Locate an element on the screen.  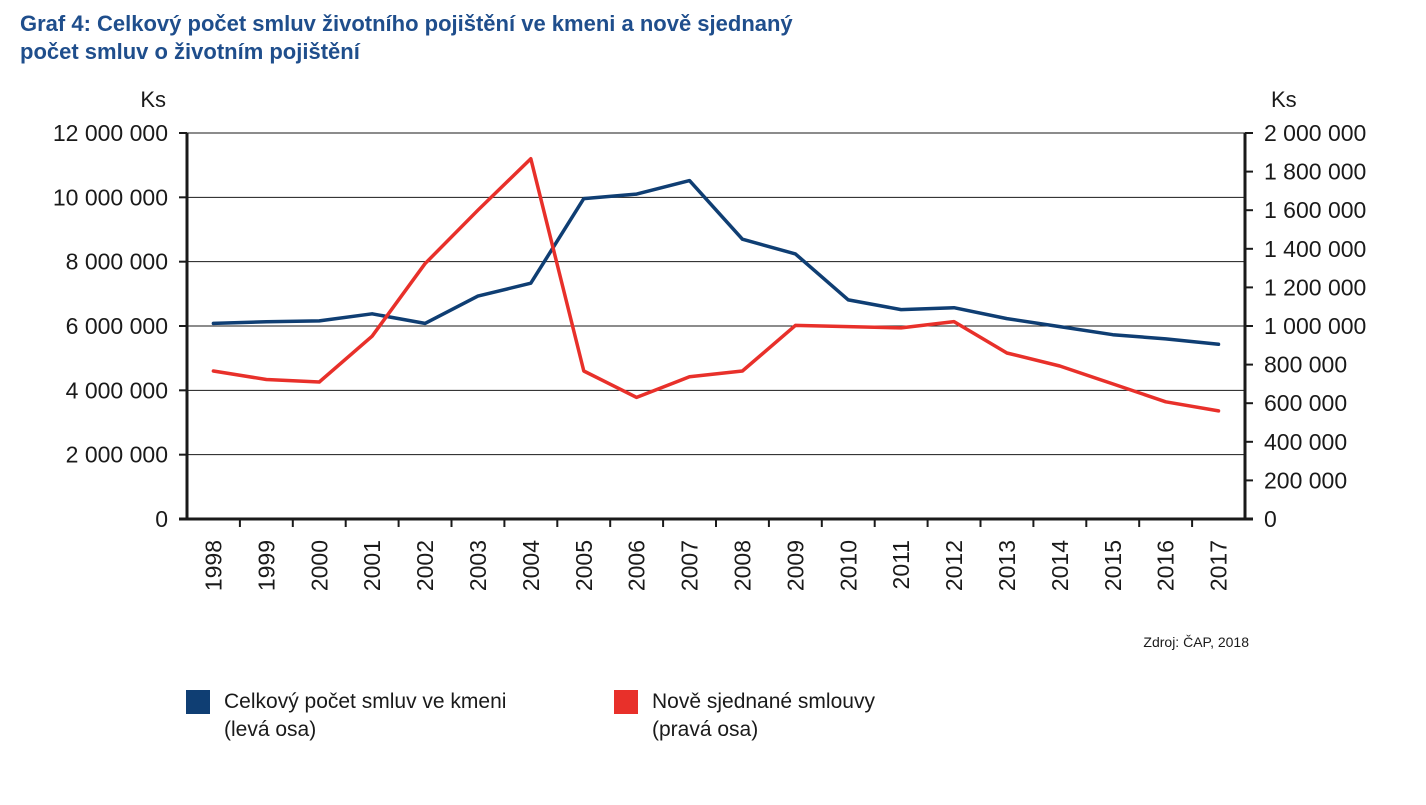
legend-text-nove: Nově sjednané smlouvy (pravá osa) is located at coordinates (763, 716).